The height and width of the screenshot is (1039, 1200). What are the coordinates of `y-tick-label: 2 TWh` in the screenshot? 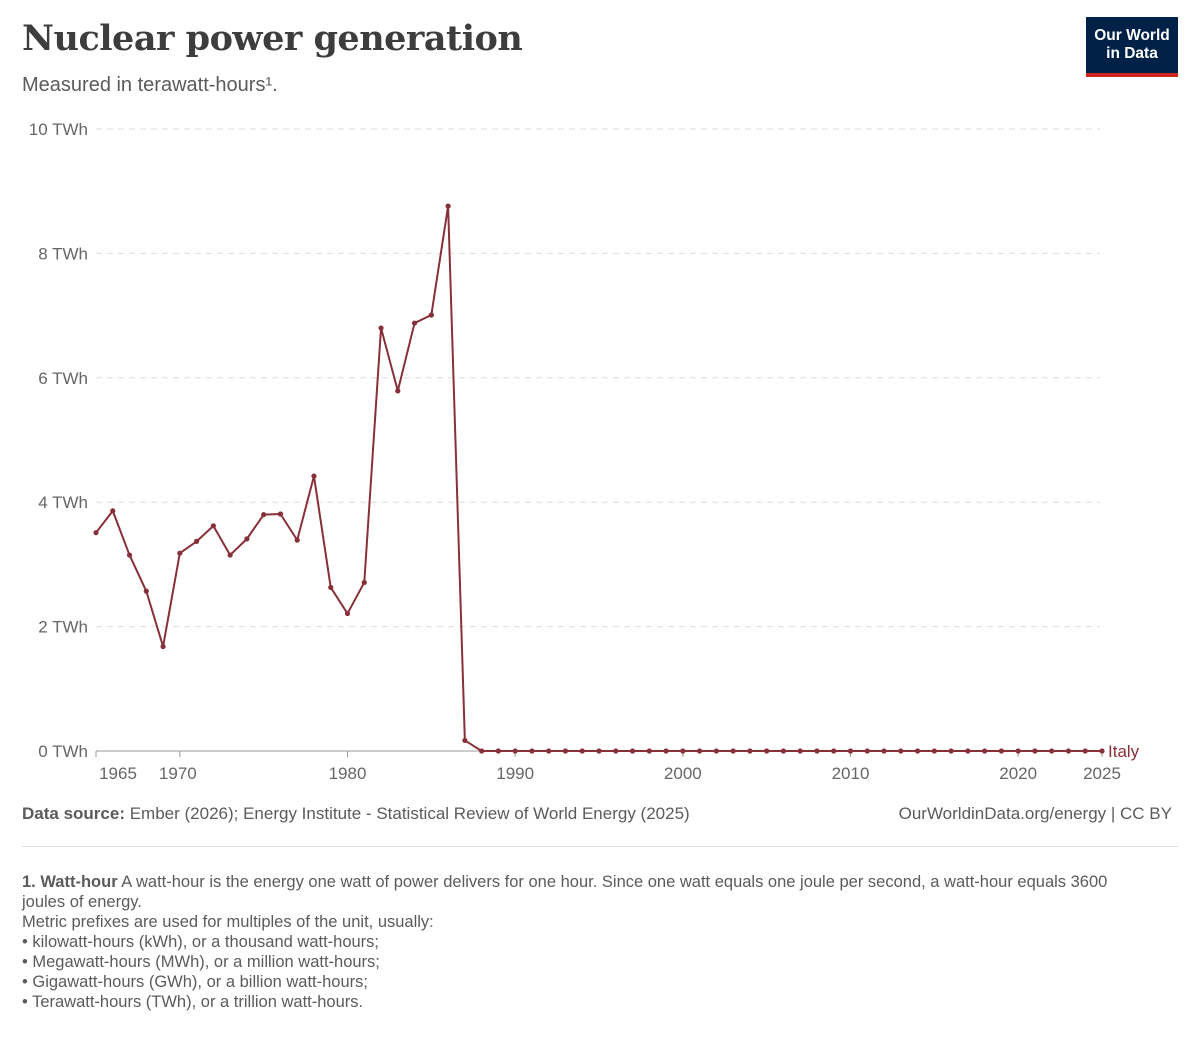 It's located at (63, 627).